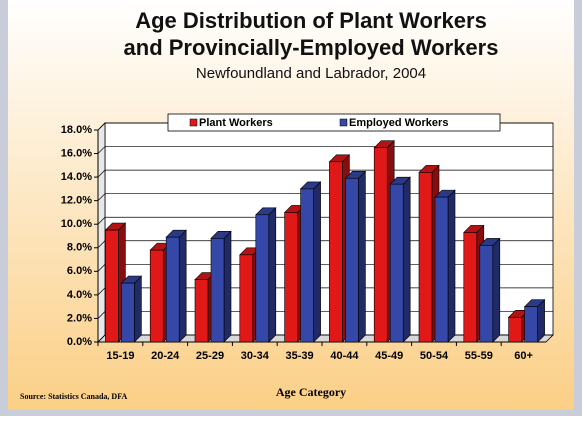 The height and width of the screenshot is (421, 582). What do you see at coordinates (120, 356) in the screenshot?
I see `x-tick-label: 15-19` at bounding box center [120, 356].